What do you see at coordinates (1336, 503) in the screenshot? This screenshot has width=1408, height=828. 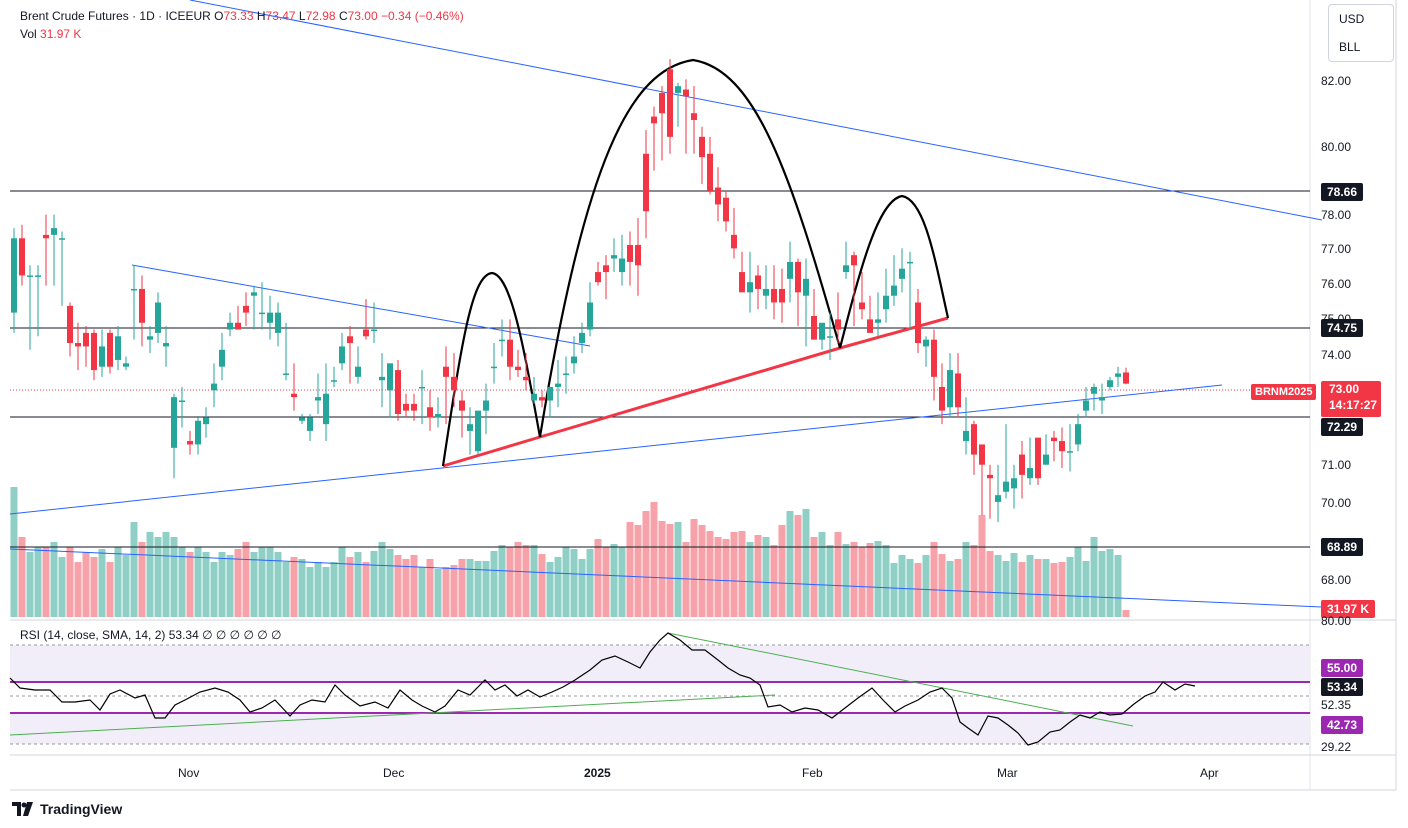 I see `price-tick: 70.00` at bounding box center [1336, 503].